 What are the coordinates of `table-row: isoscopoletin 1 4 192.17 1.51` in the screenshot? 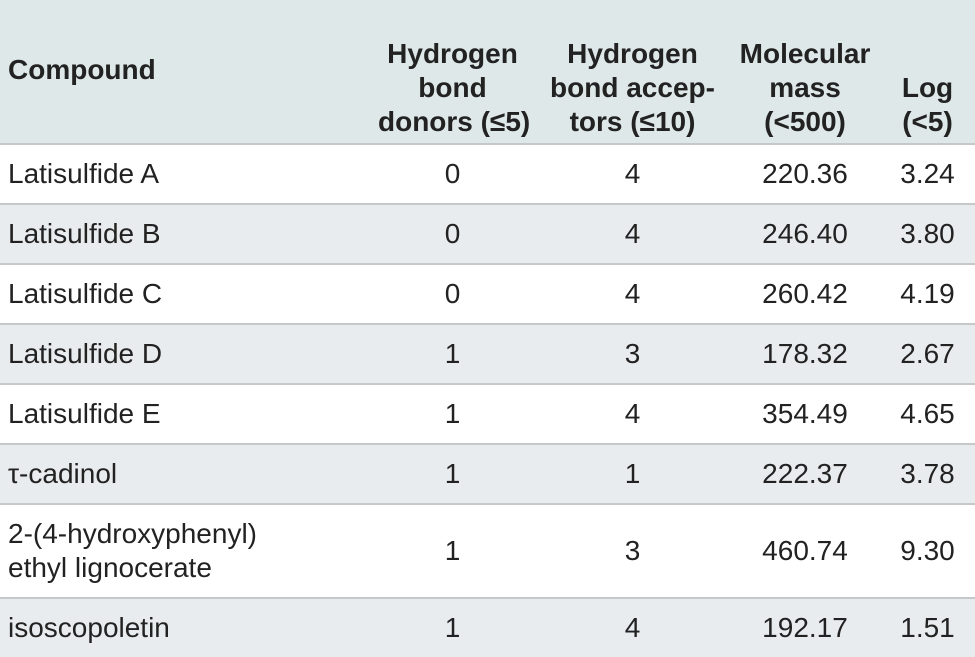 It's located at (487, 627).